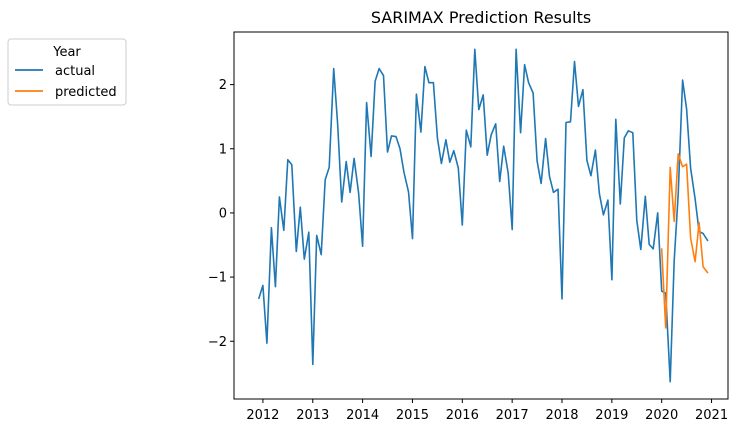 The width and height of the screenshot is (738, 435). I want to click on x-tick-label: 2016, so click(462, 415).